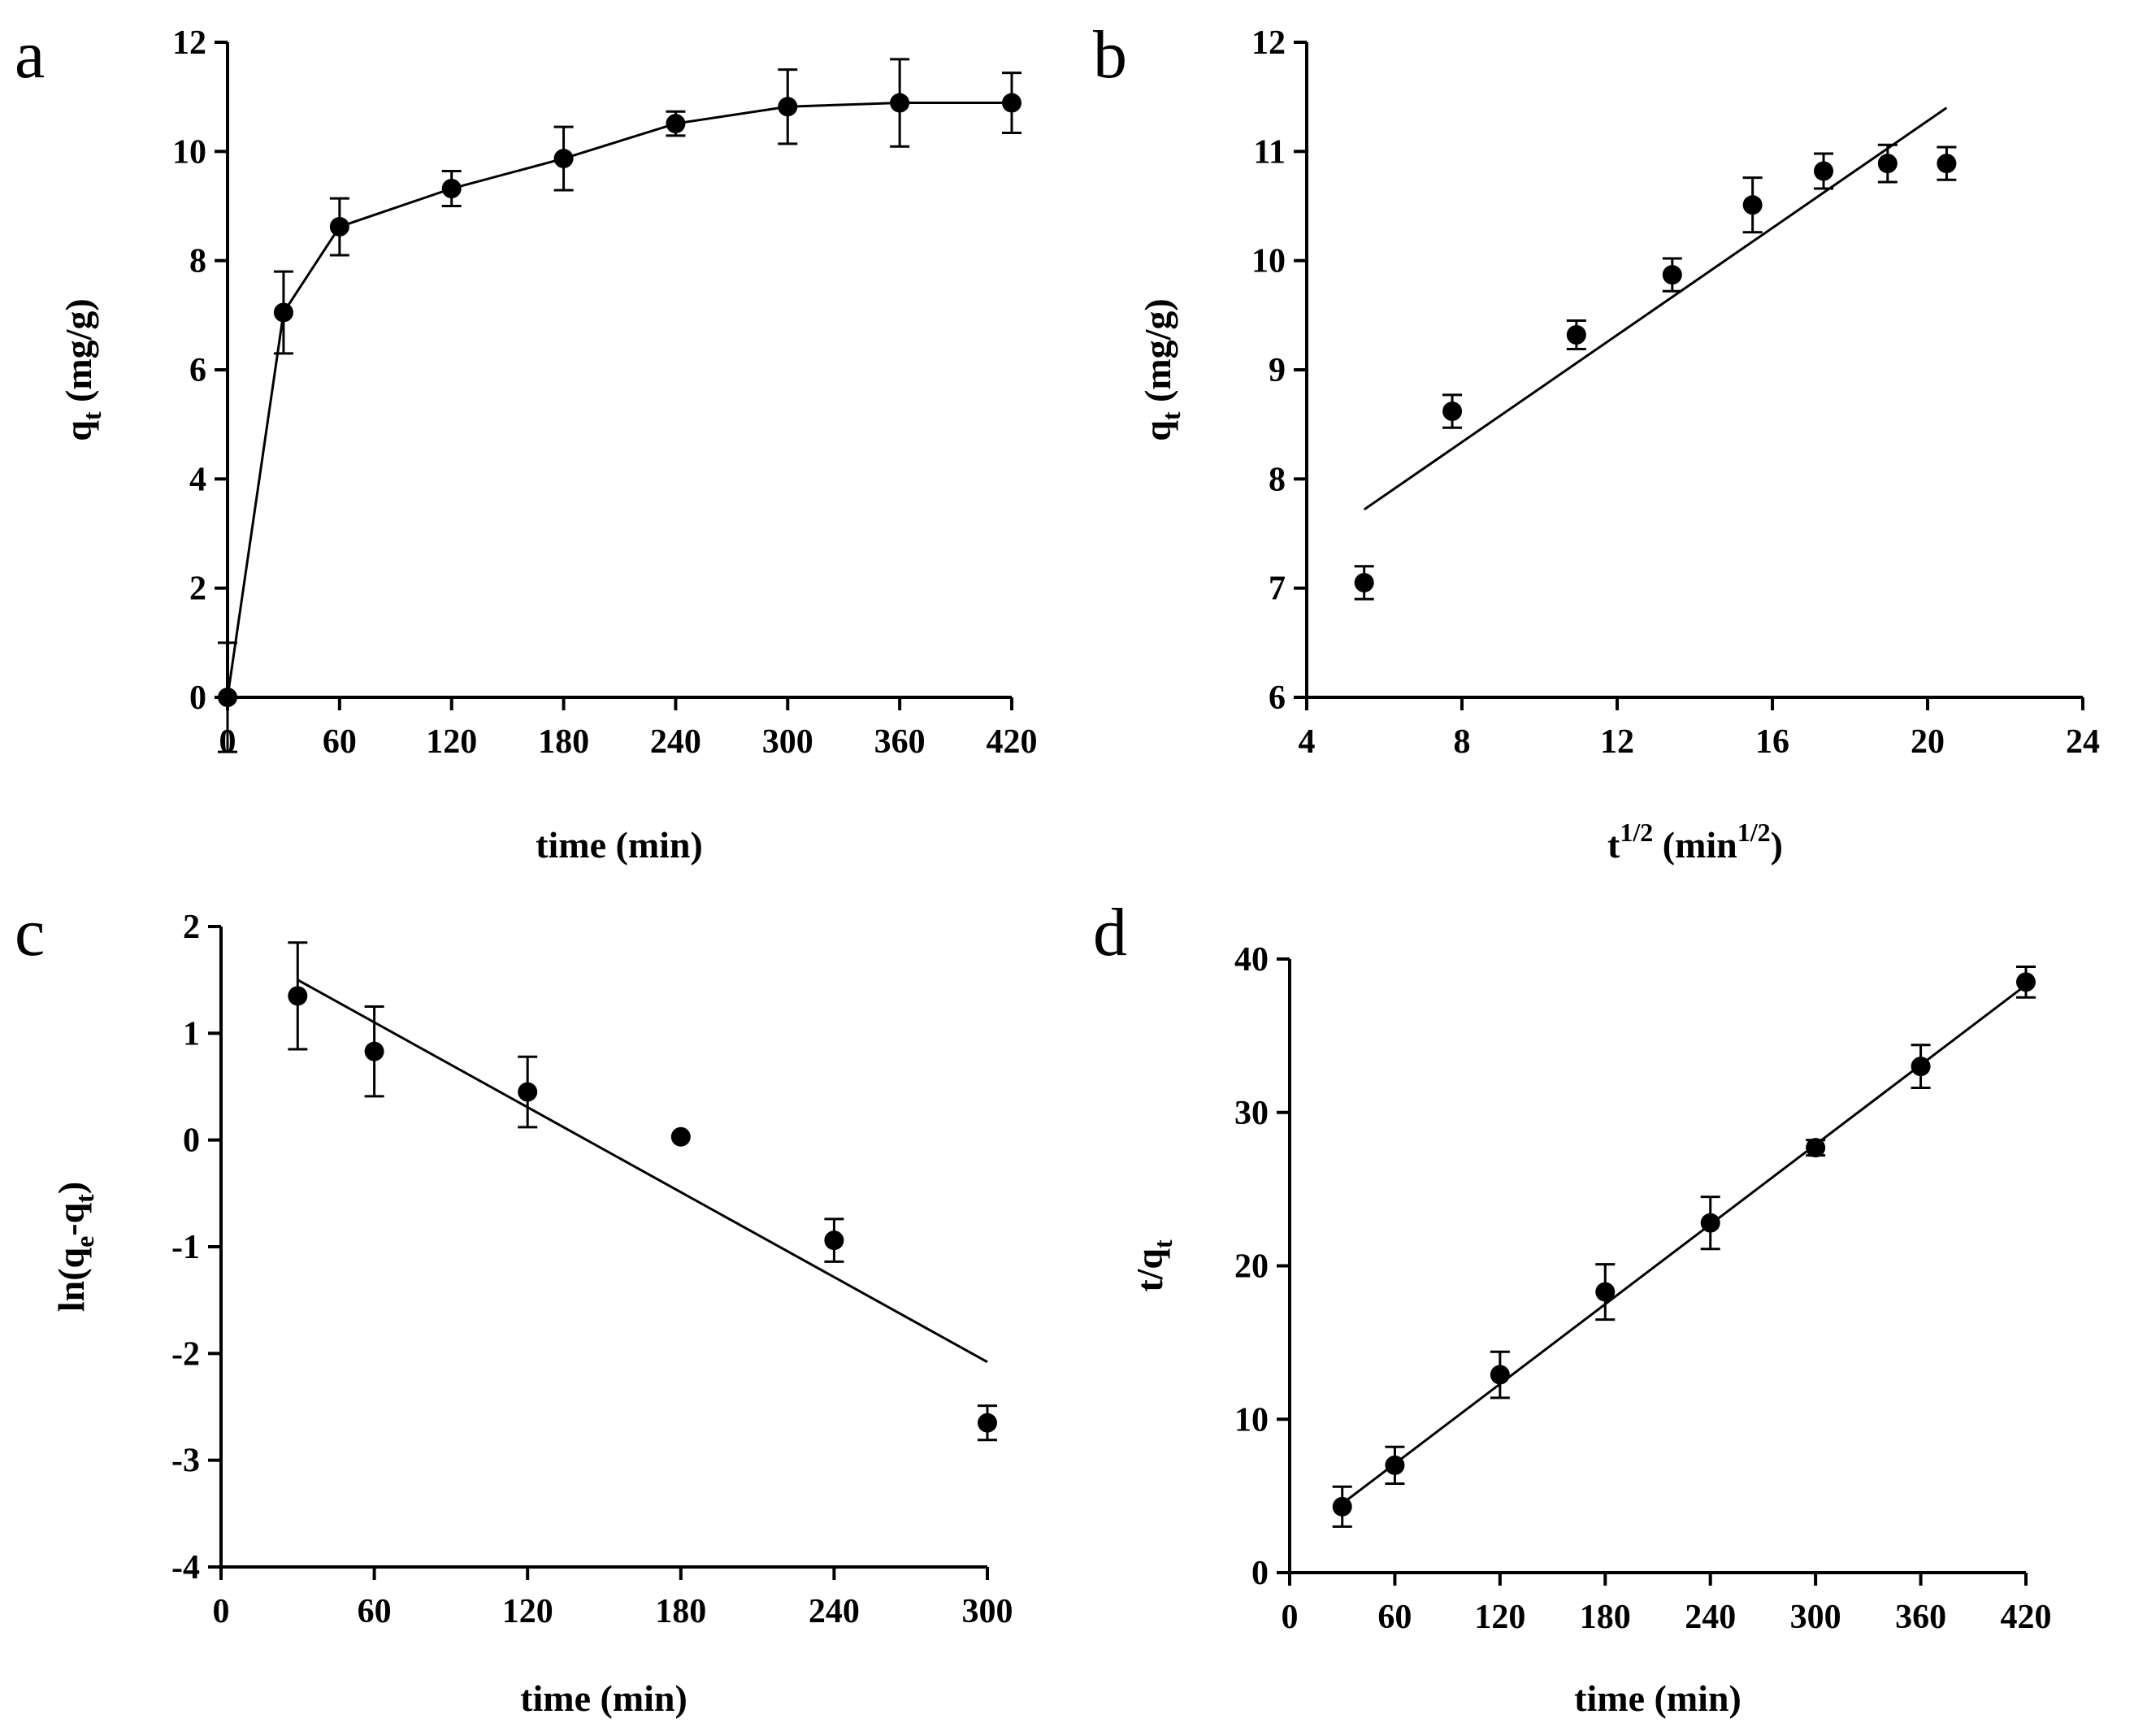 Image resolution: width=2134 pixels, height=1736 pixels. What do you see at coordinates (1277, 589) in the screenshot?
I see `y-tick-label: 7` at bounding box center [1277, 589].